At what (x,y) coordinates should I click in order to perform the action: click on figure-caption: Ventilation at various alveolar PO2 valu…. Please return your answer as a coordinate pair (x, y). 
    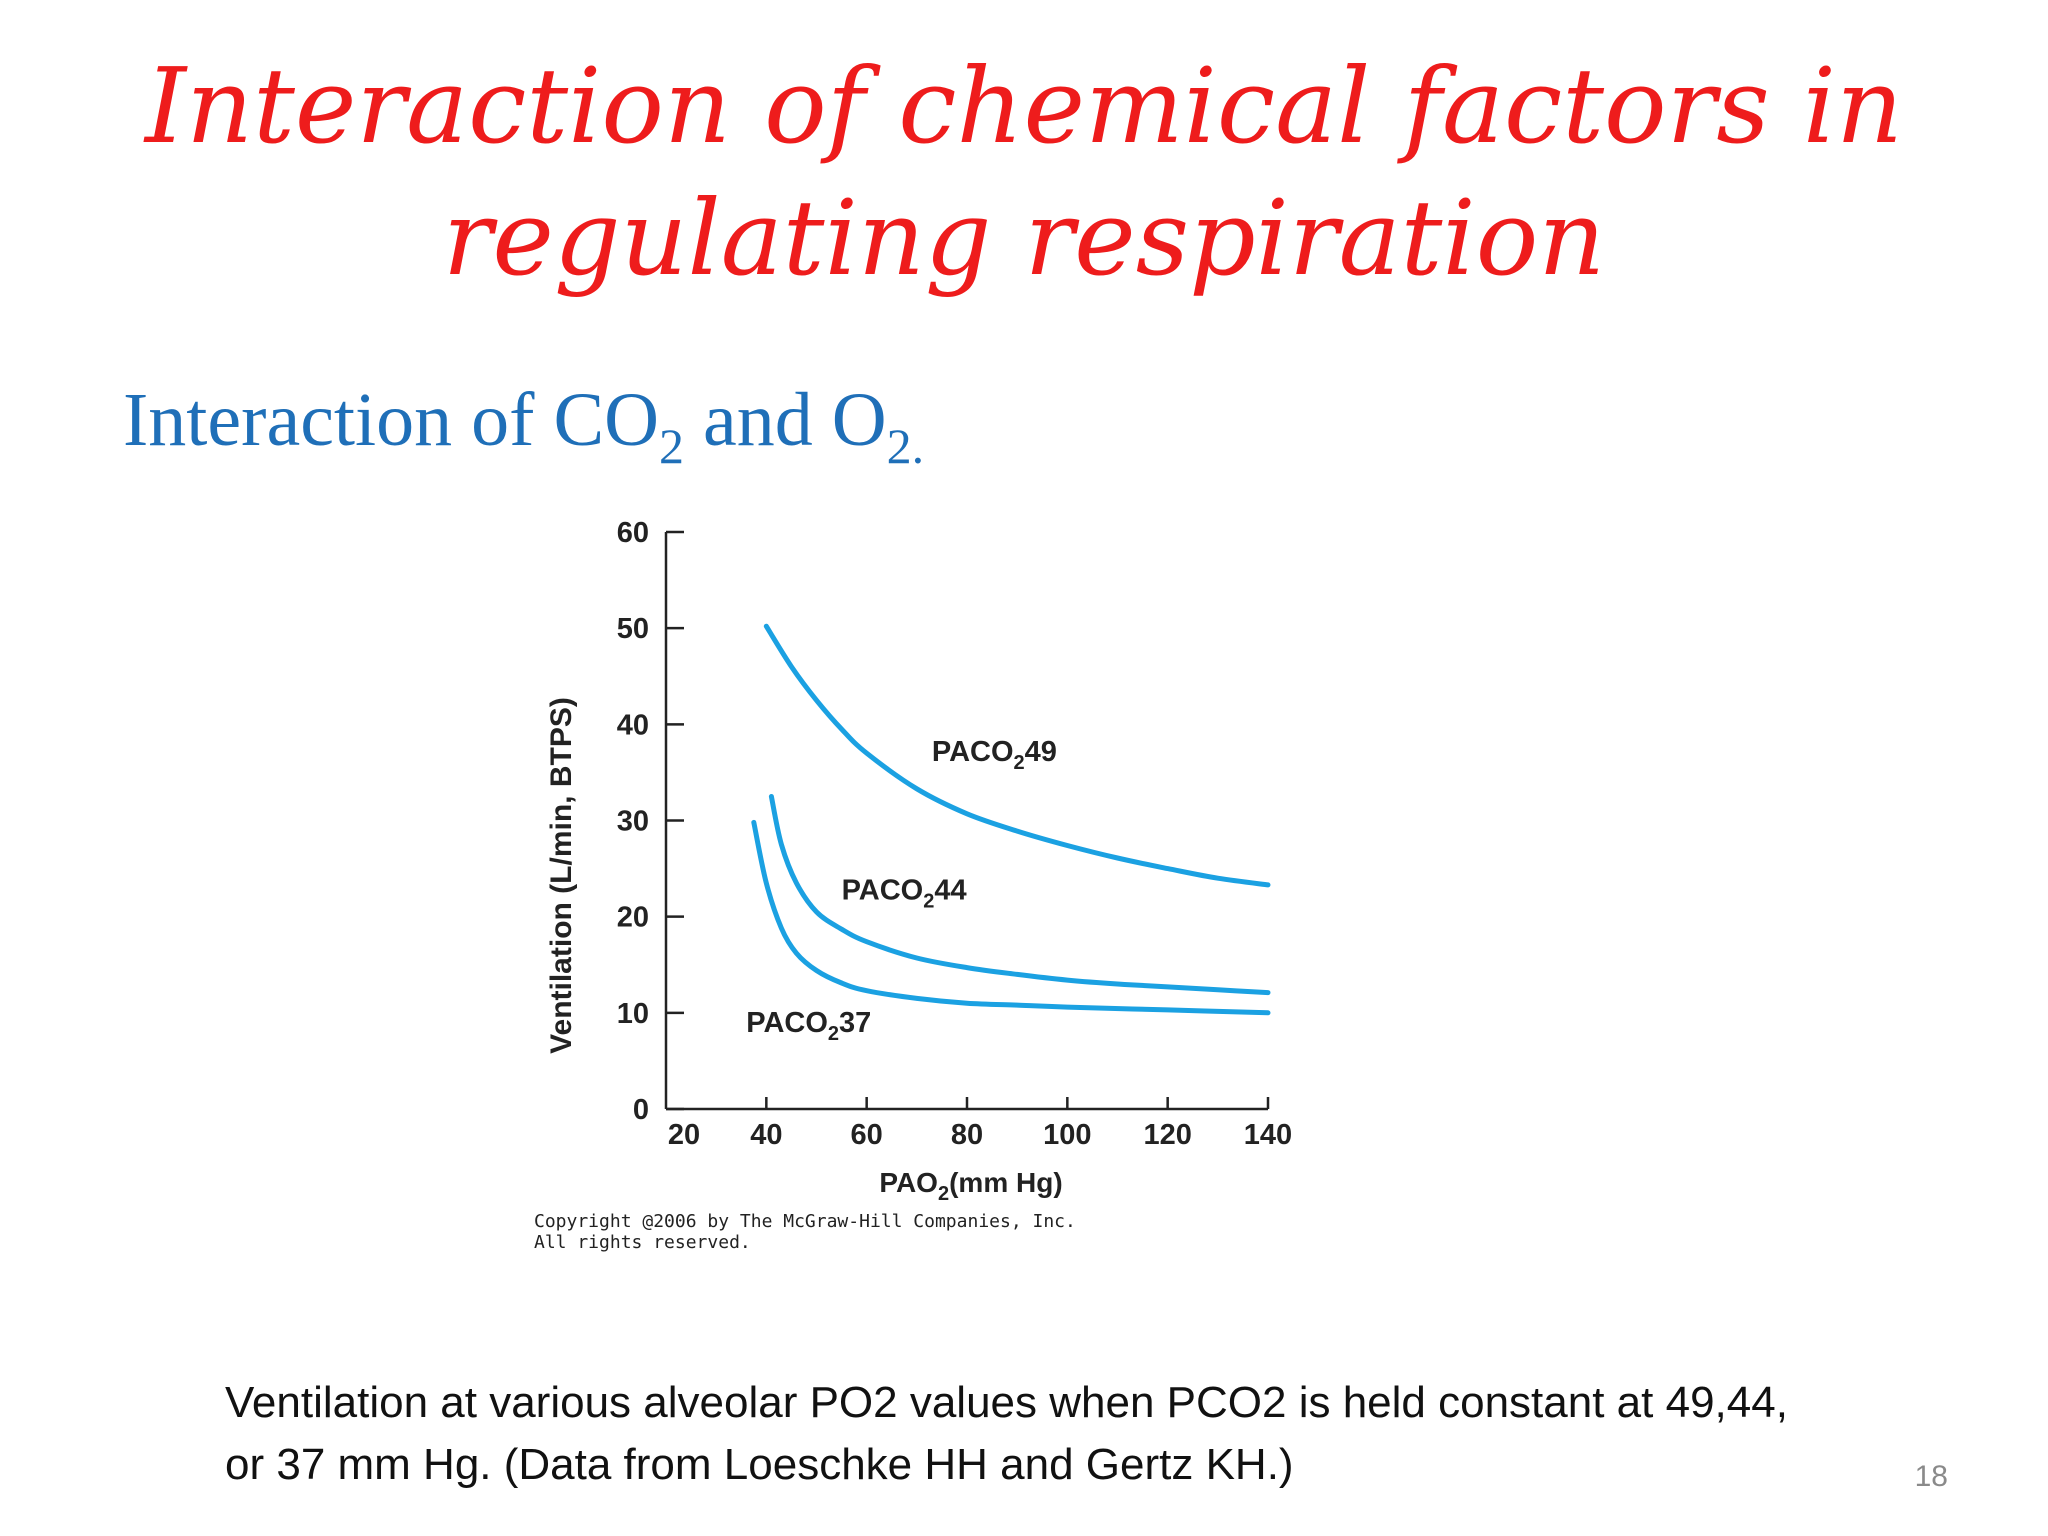
    Looking at the image, I should click on (1085, 1434).